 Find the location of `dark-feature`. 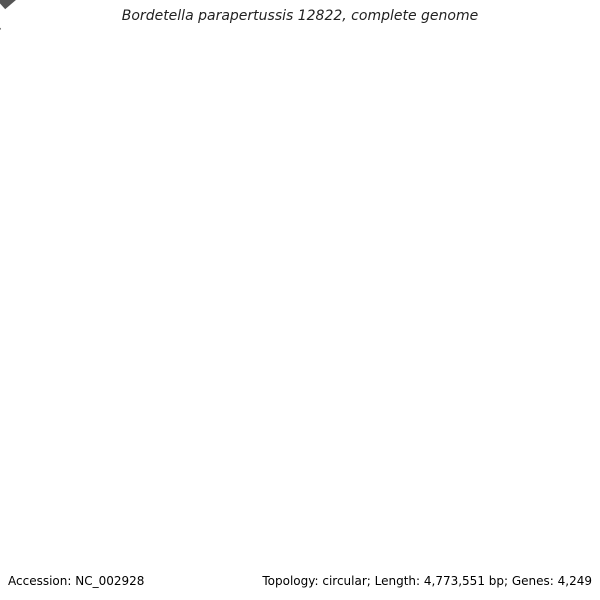

dark-feature is located at coordinates (8, 5).